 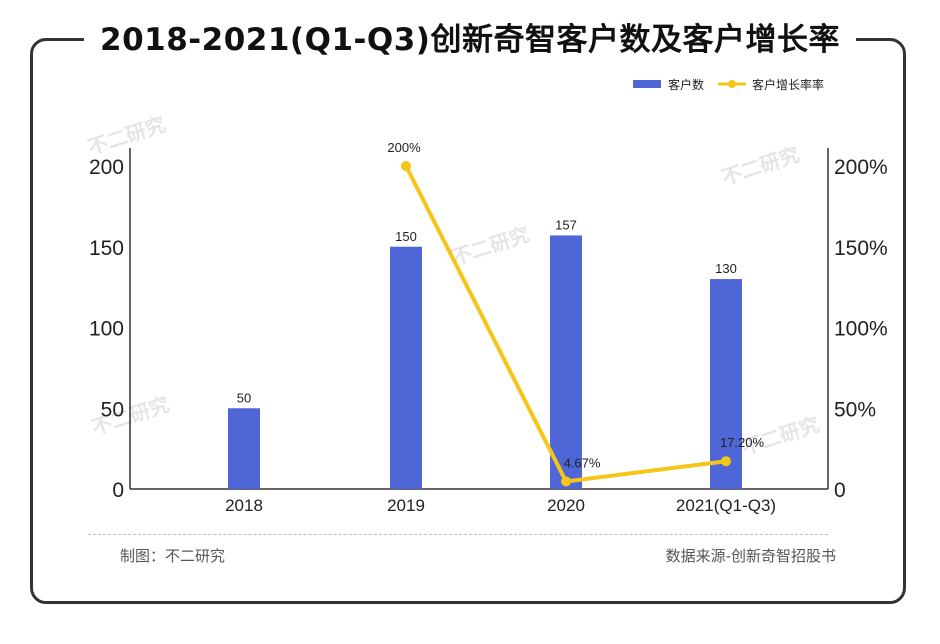 I want to click on footer-credit: 制图：不二研究, so click(x=173, y=556).